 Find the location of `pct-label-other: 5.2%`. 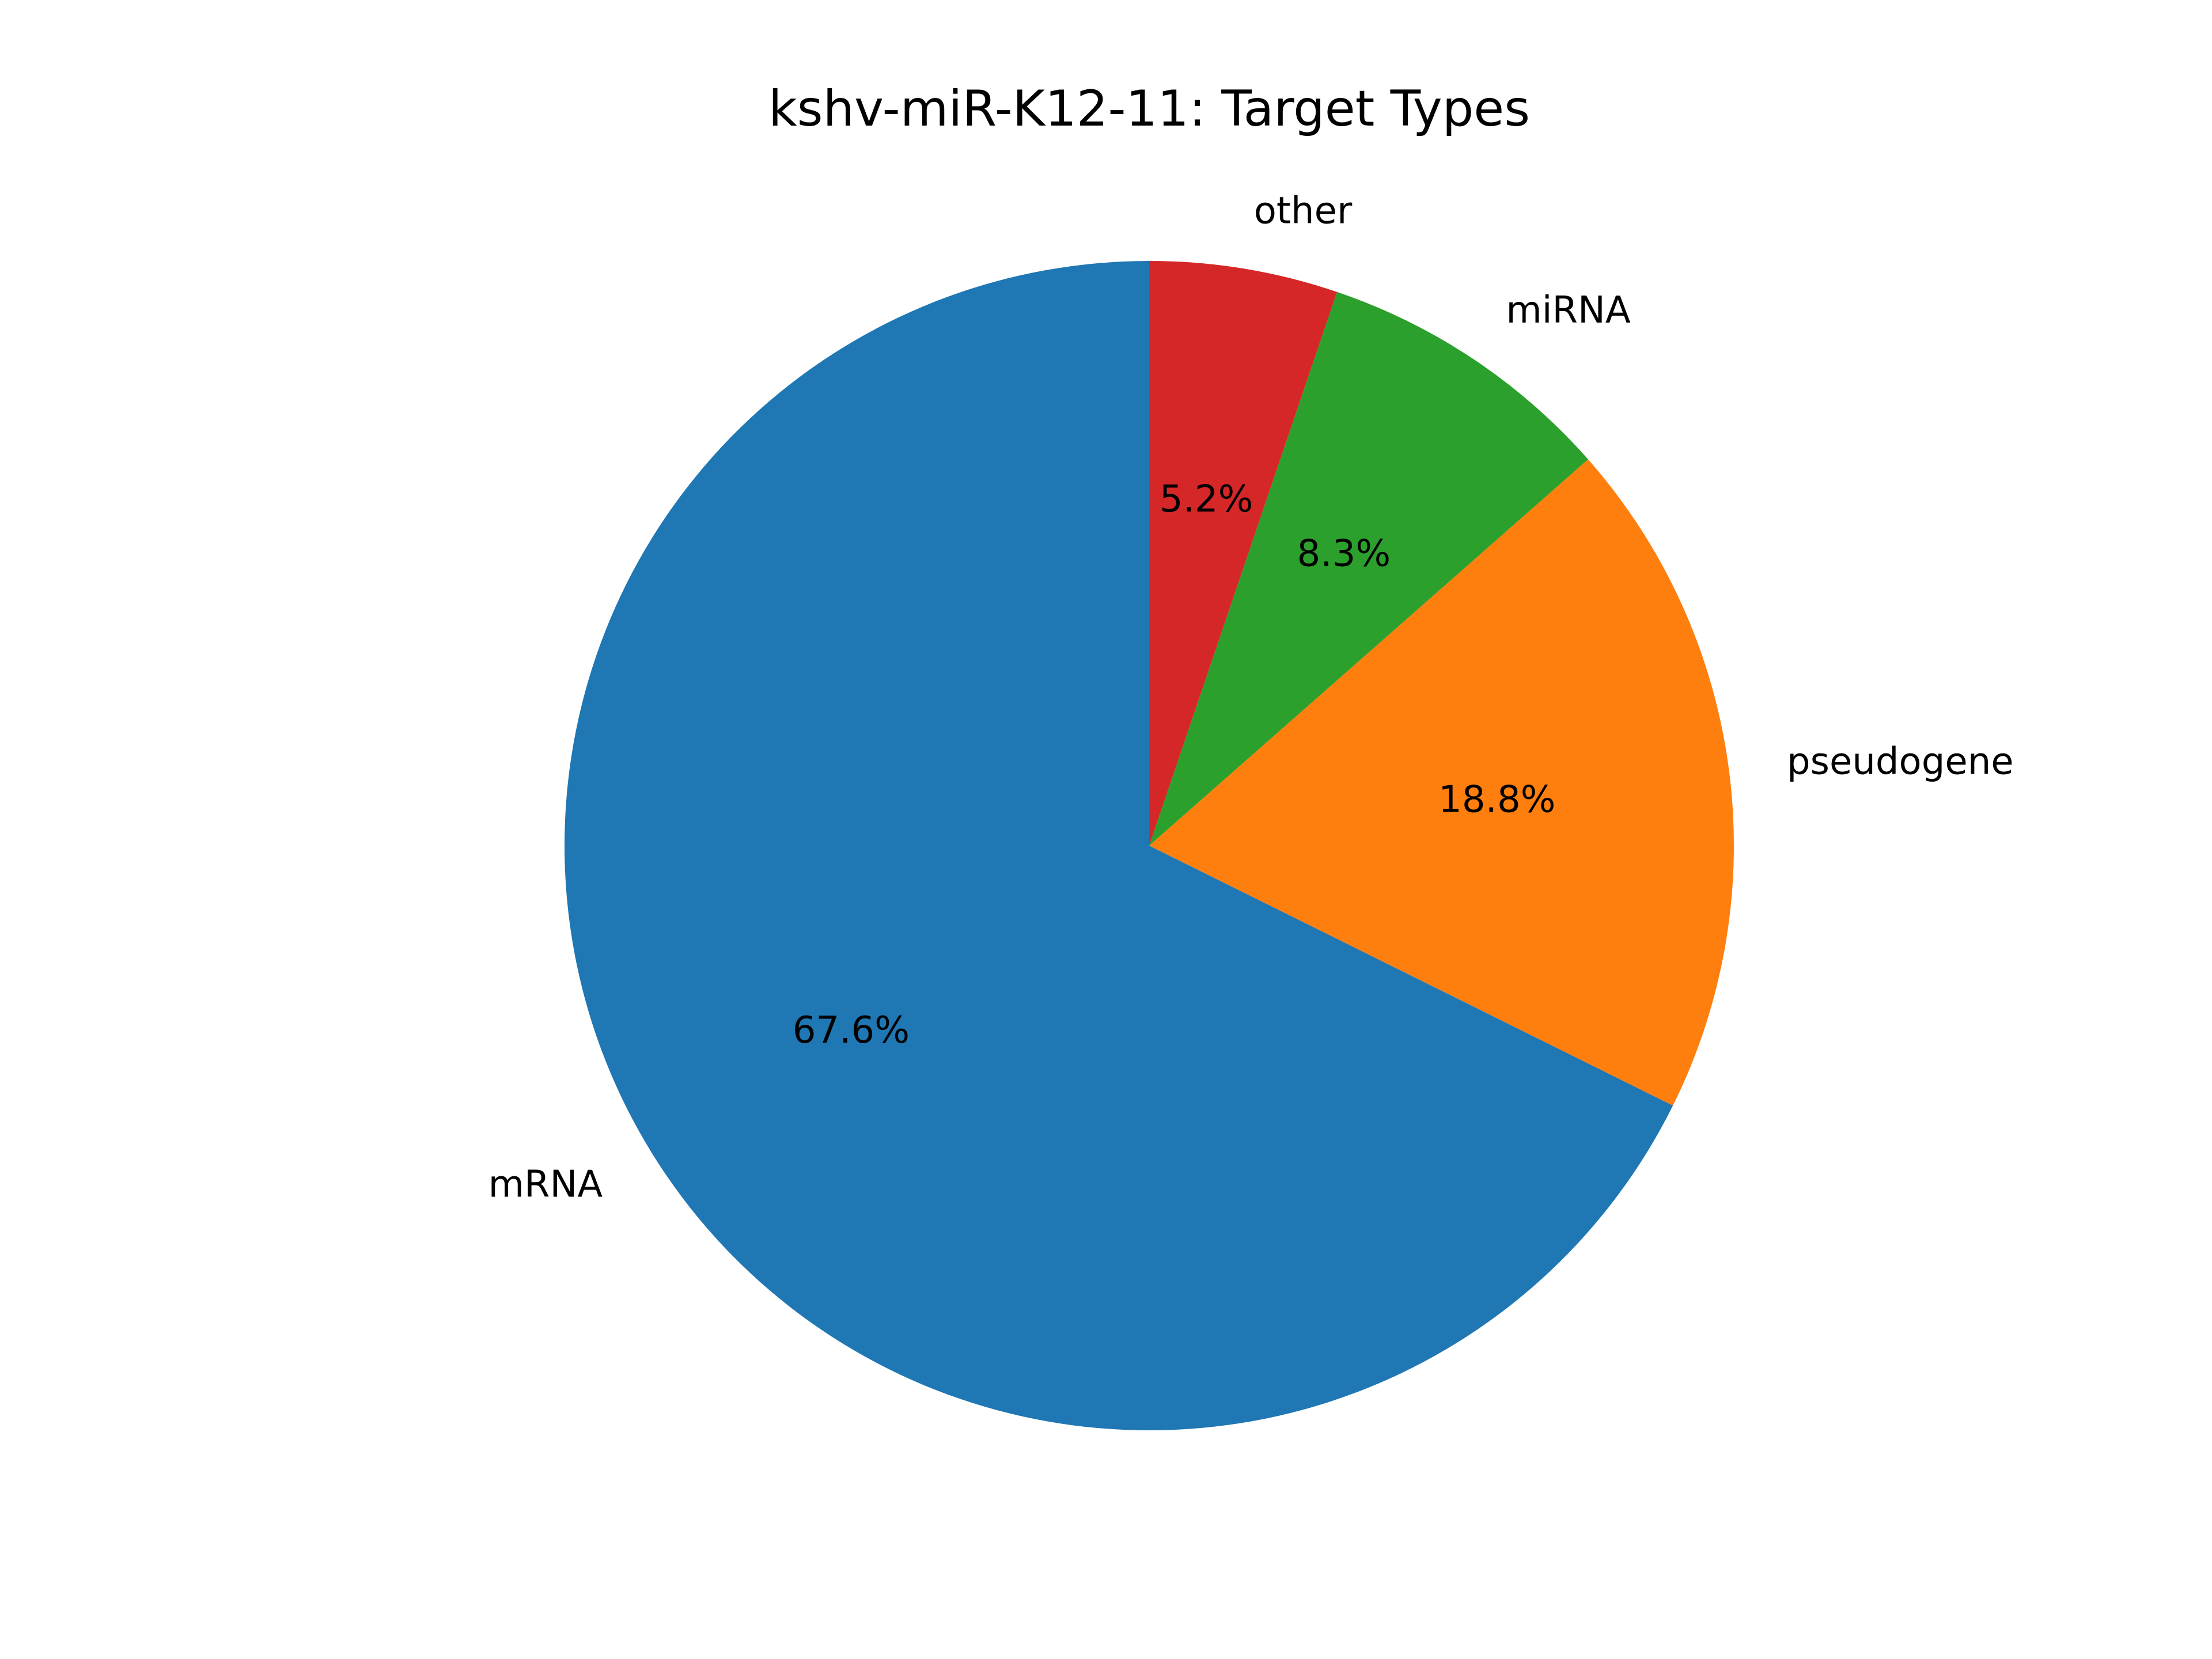

pct-label-other: 5.2% is located at coordinates (1206, 499).